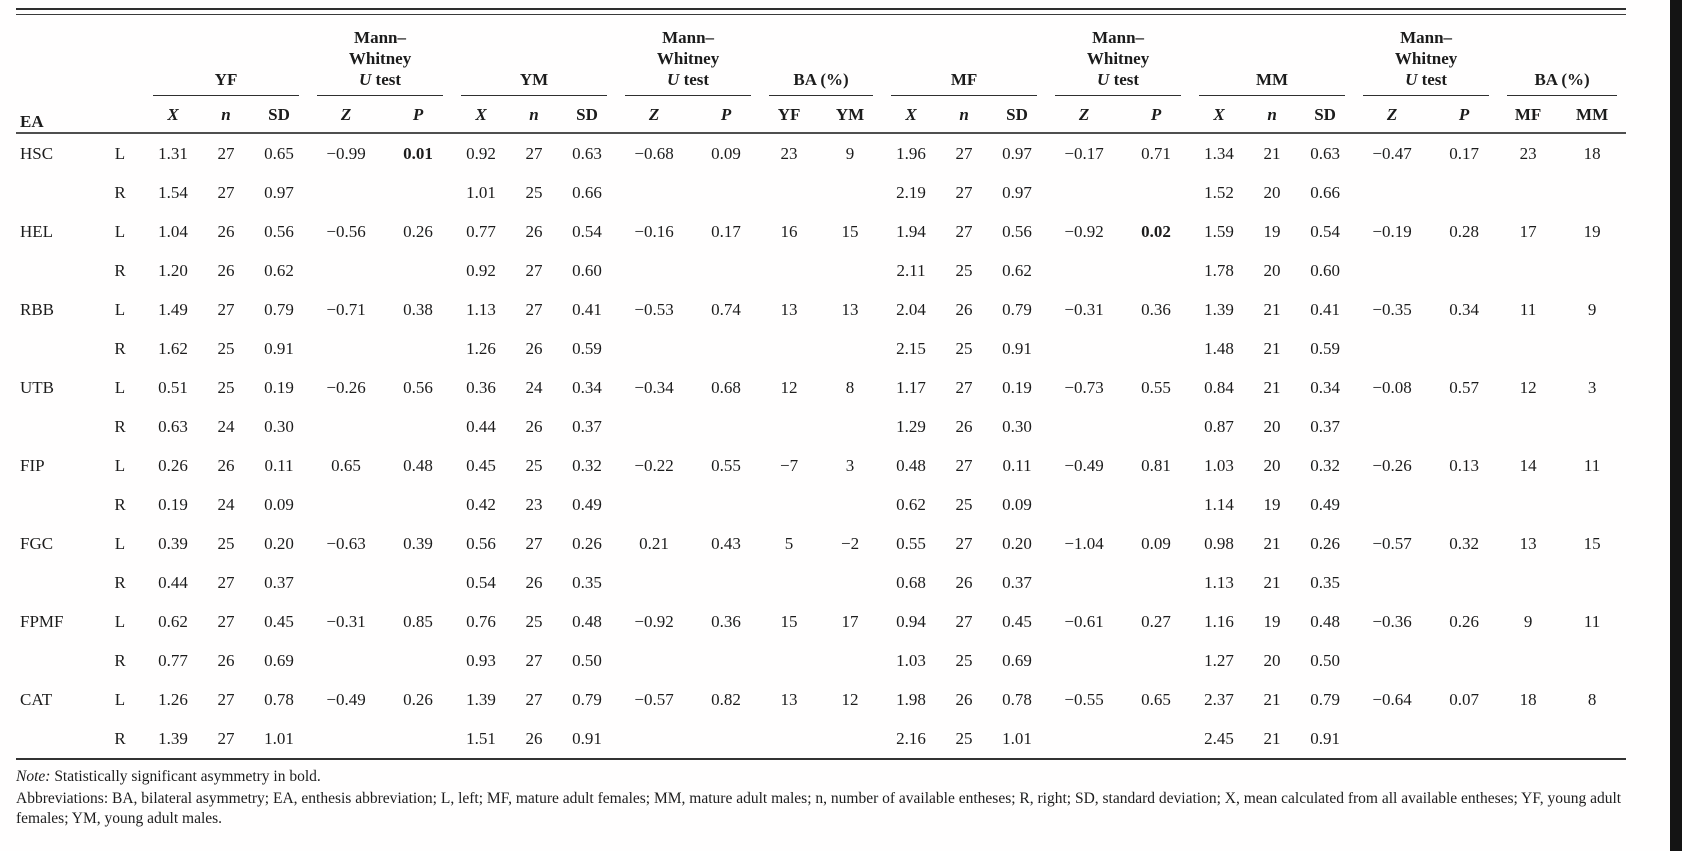 The height and width of the screenshot is (851, 1682). Describe the element at coordinates (226, 55) in the screenshot. I see `group-header-yf: YF` at that location.